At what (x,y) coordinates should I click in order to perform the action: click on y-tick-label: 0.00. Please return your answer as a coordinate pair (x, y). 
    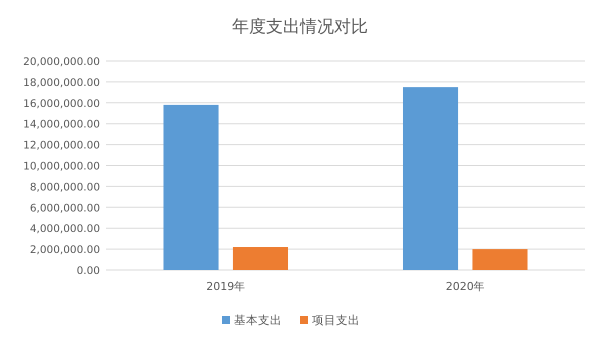
    Looking at the image, I should click on (88, 271).